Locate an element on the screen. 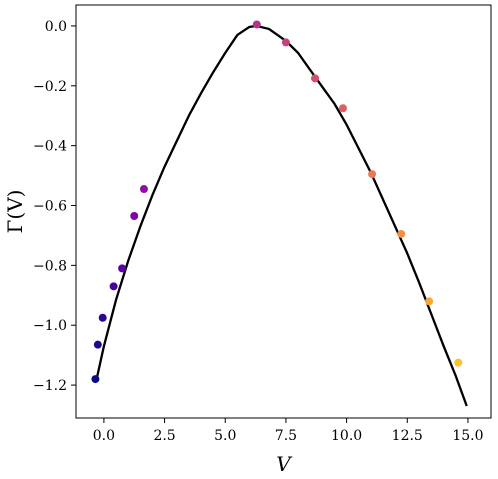 The image size is (498, 479). y-tick-label: −0.6 is located at coordinates (50, 207).